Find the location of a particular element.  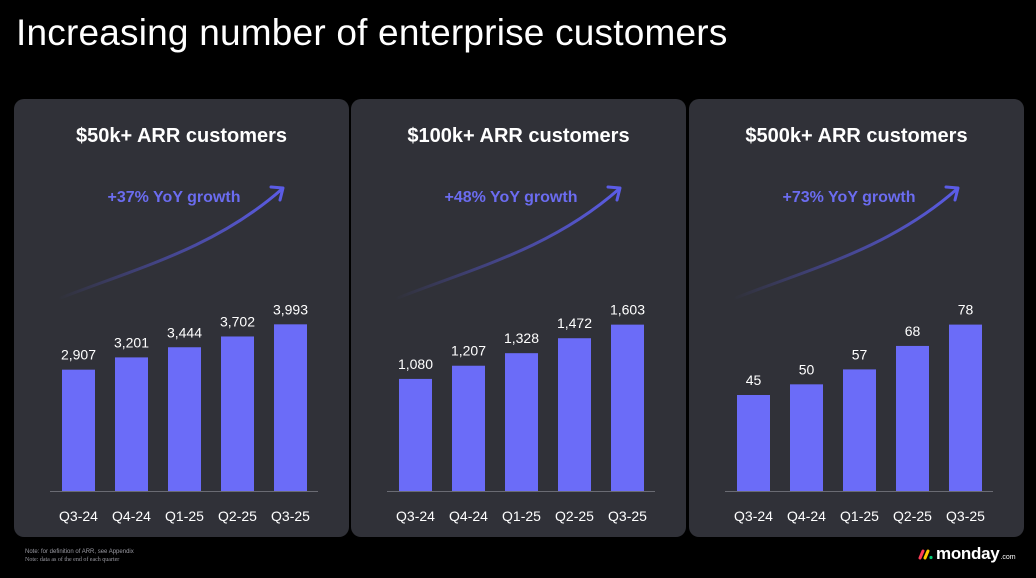

bar-value-label: 3,201 is located at coordinates (131, 342).